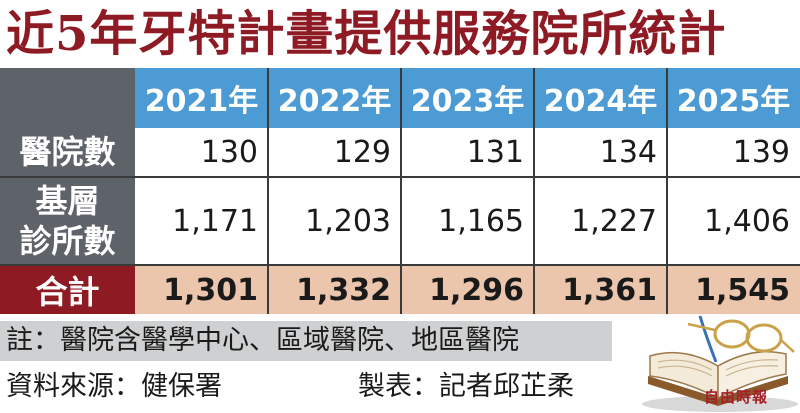 Image resolution: width=800 pixels, height=413 pixels. I want to click on cell-total-2025: 1,545, so click(733, 290).